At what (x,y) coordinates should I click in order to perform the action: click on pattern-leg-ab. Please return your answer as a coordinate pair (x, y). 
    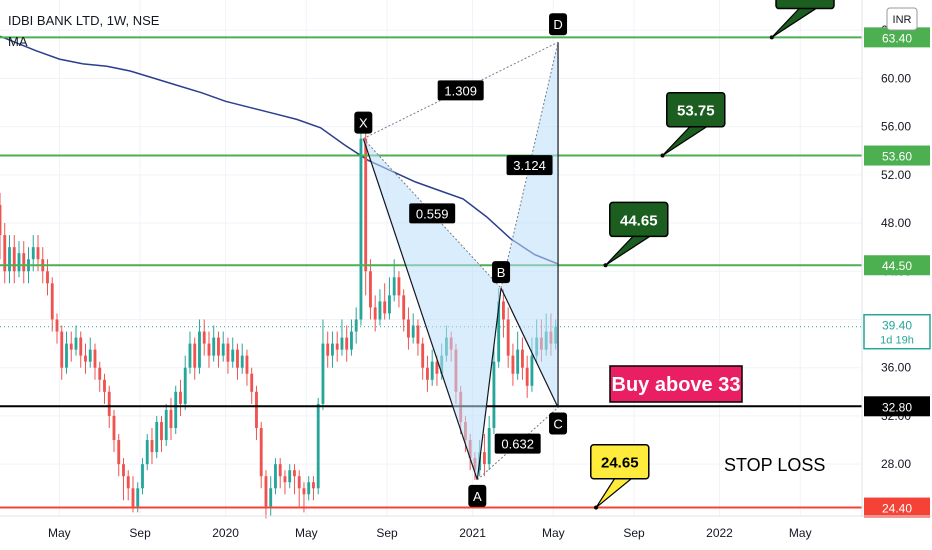
    Looking at the image, I should click on (489, 384).